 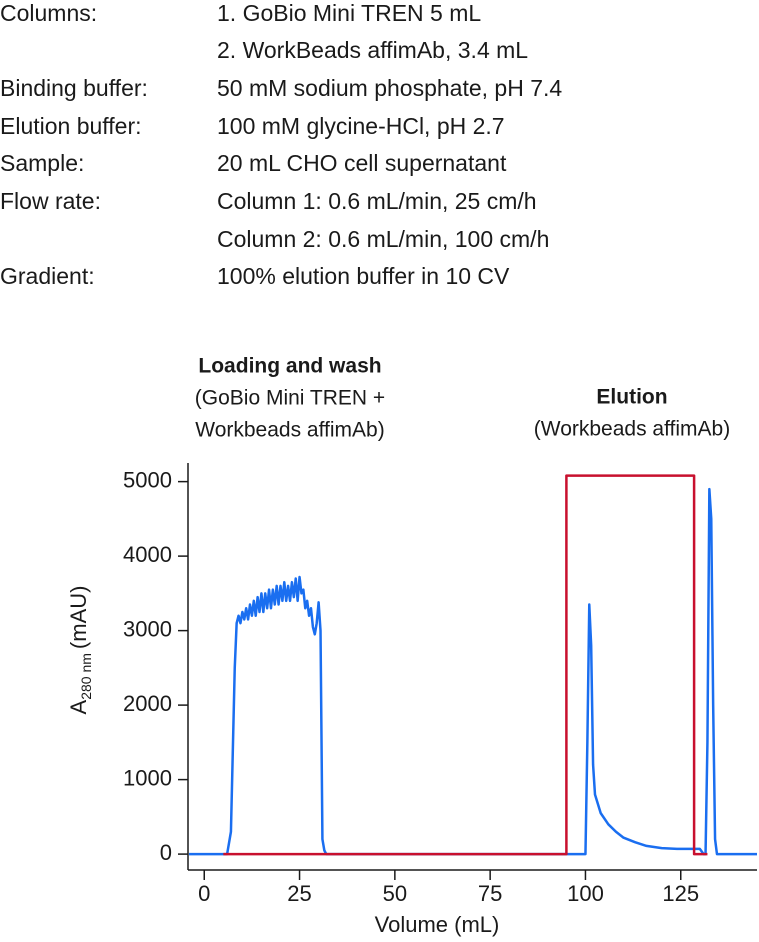 What do you see at coordinates (680, 893) in the screenshot?
I see `x-tick-label: 125` at bounding box center [680, 893].